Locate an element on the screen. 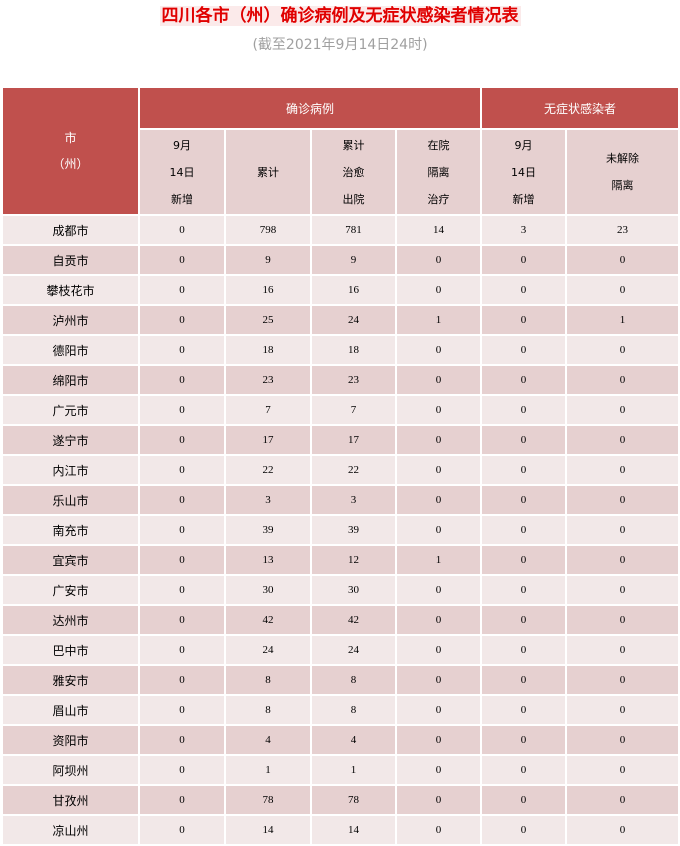 The image size is (680, 846). column-header-line: 未解除 is located at coordinates (623, 158).